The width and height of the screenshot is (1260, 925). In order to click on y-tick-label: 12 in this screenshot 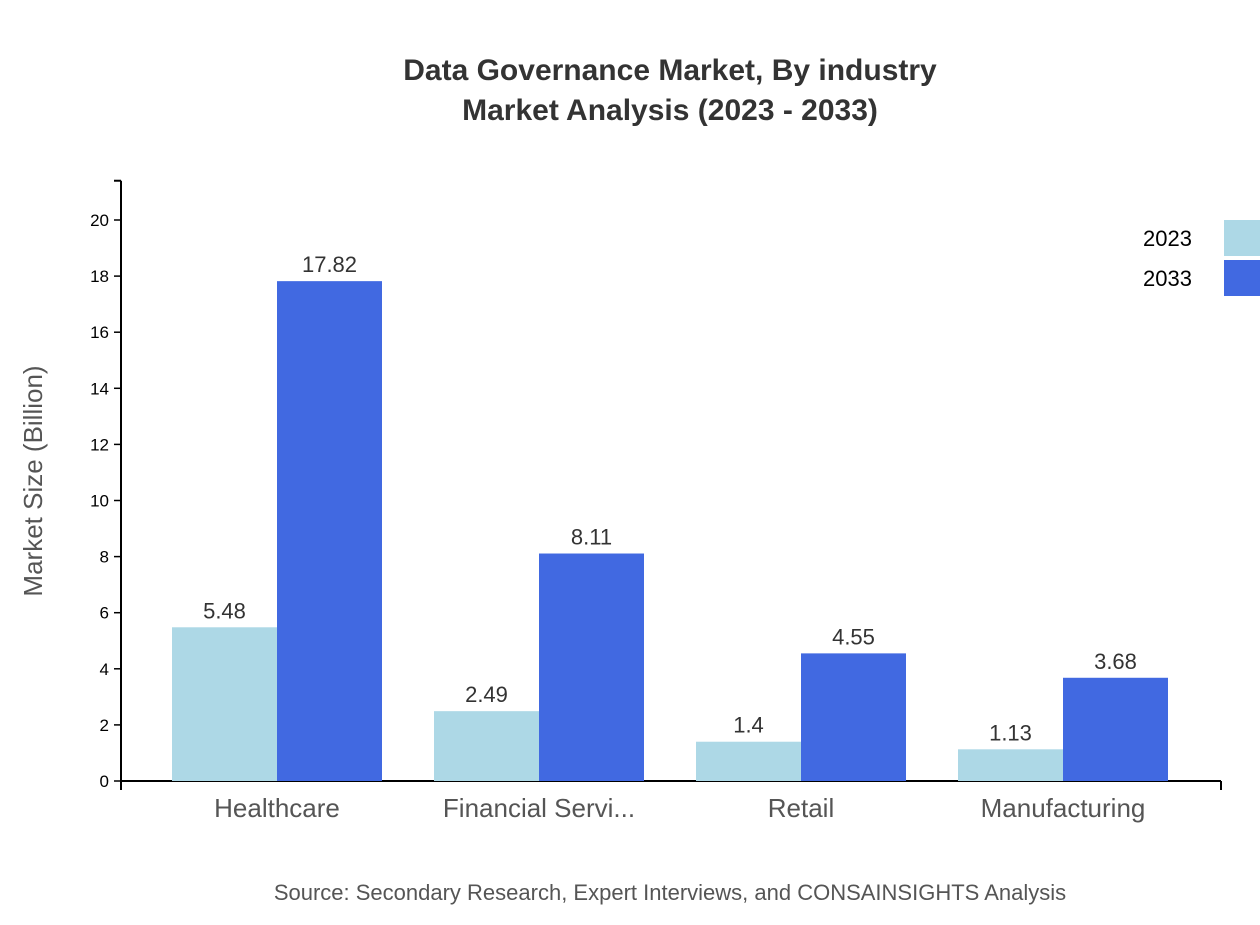, I will do `click(99, 444)`.